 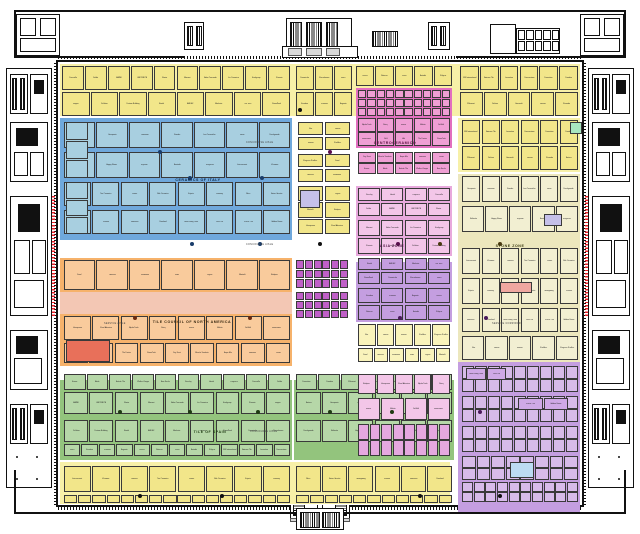 What do you see at coordinates (163, 194) in the screenshot?
I see `booth: Rak Ceramics` at bounding box center [163, 194].